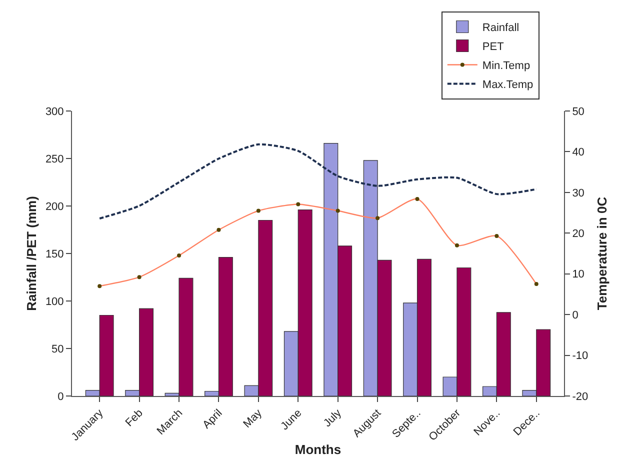 The height and width of the screenshot is (466, 644). Describe the element at coordinates (333, 418) in the screenshot. I see `x-tick-label: July` at that location.